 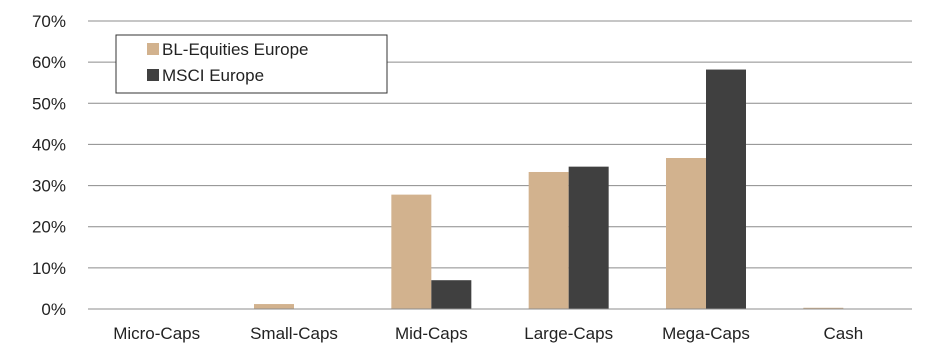 I want to click on y-tick-label: 20%, so click(x=49, y=227).